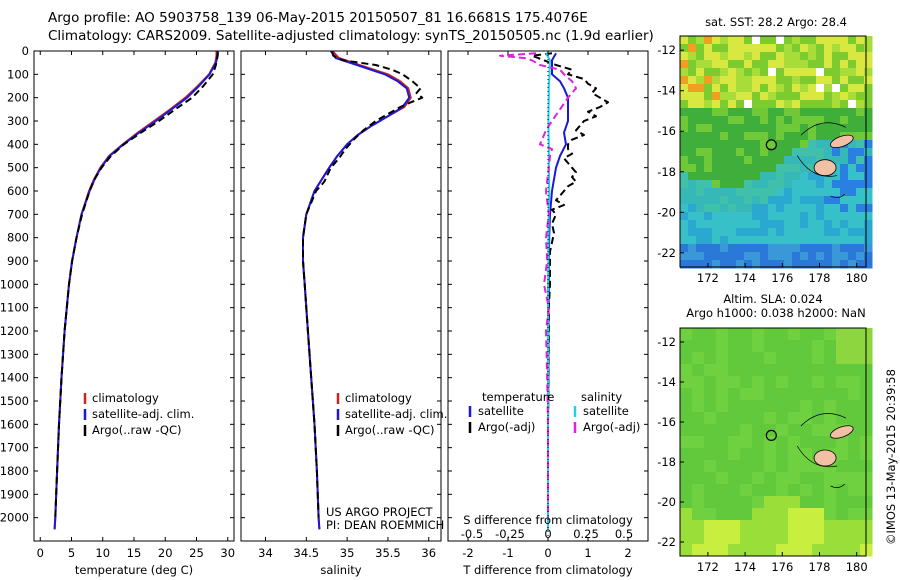  I want to click on series-line-t-satellite, so click(558, 291).